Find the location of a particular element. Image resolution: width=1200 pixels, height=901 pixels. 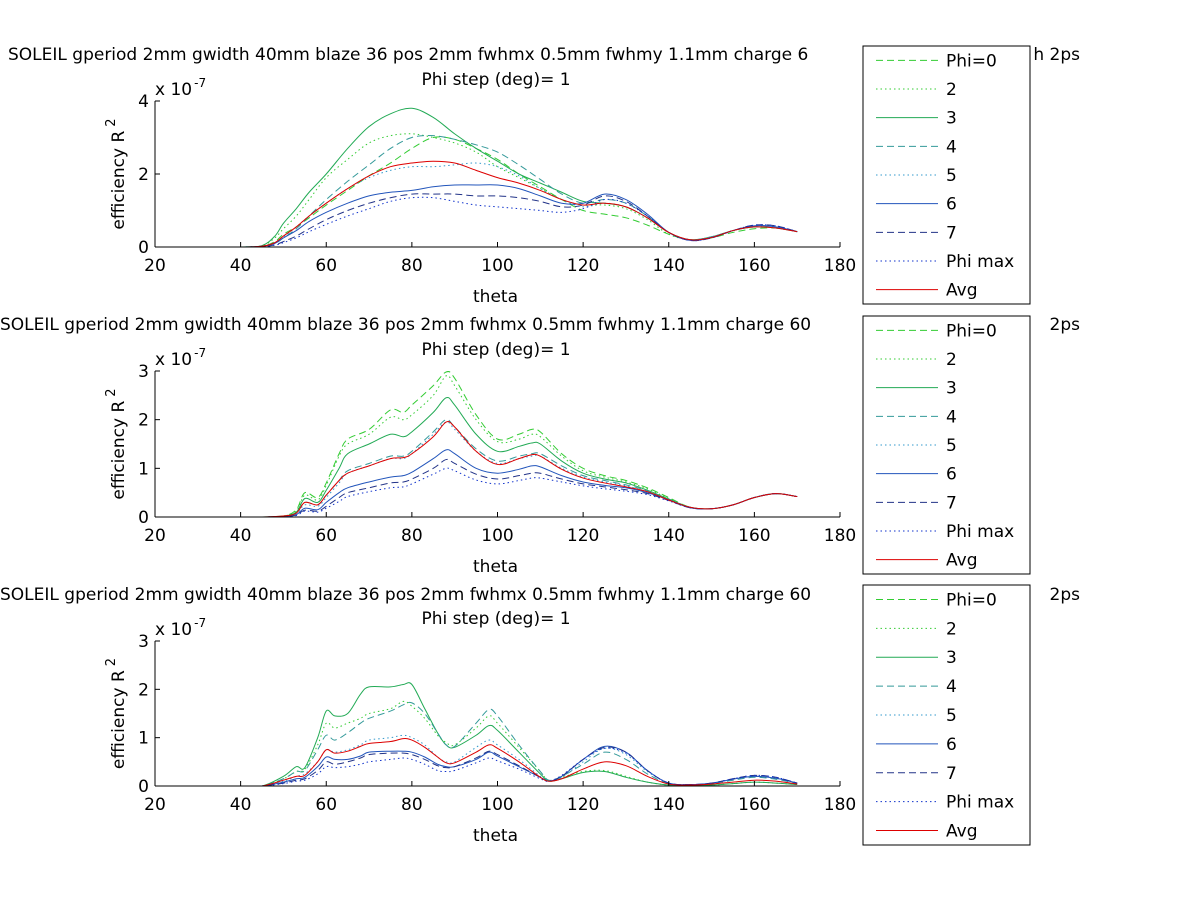

legend-label-1: Phi=0 is located at coordinates (971, 61).